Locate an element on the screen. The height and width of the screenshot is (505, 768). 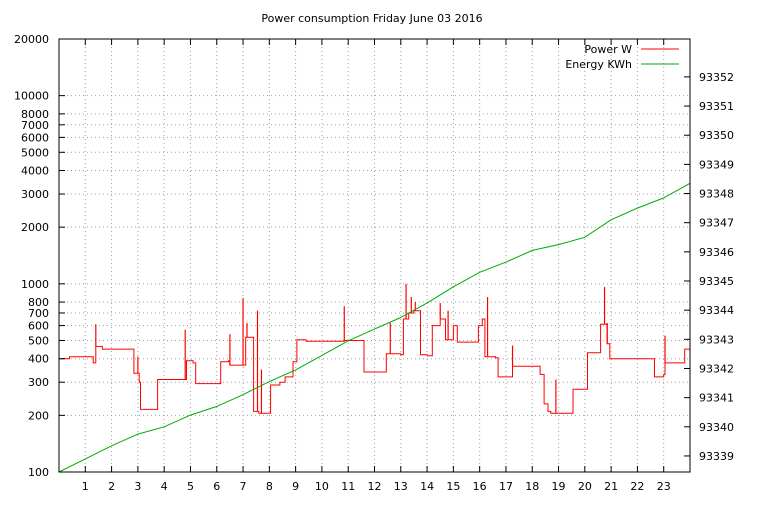
y-left-tick-label: 2000 is located at coordinates (35, 227).